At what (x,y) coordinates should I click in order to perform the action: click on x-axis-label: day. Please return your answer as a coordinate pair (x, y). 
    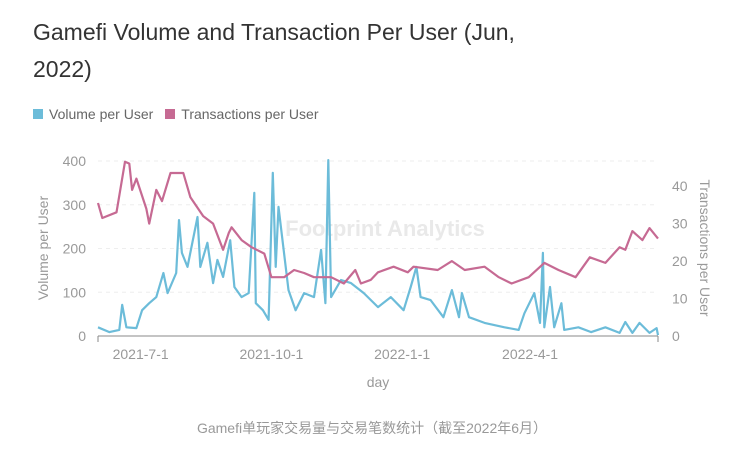
    Looking at the image, I should click on (378, 382).